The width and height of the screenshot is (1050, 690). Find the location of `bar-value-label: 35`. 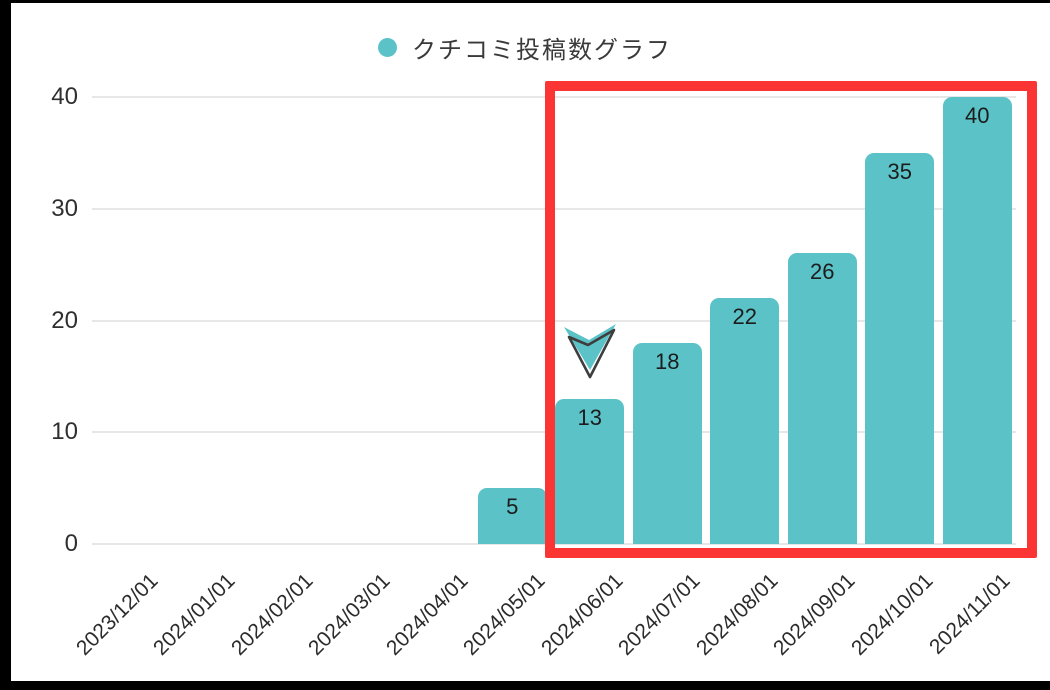

bar-value-label: 35 is located at coordinates (899, 171).